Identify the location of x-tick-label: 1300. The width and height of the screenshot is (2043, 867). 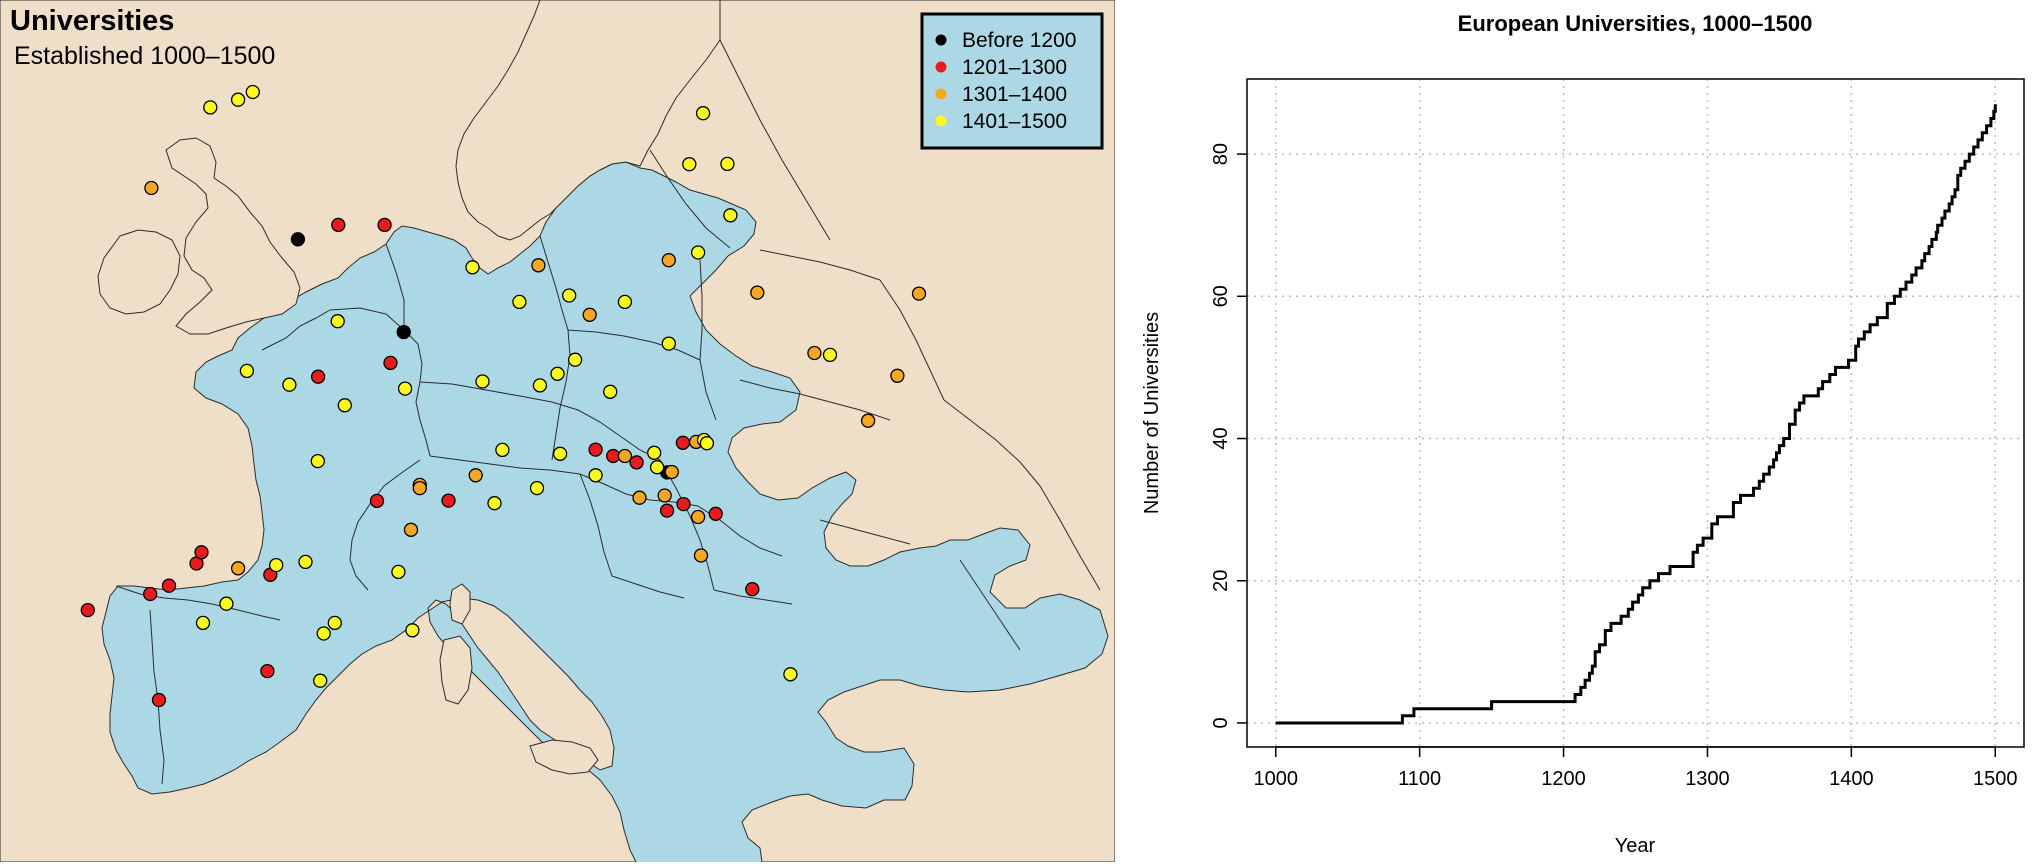
(1707, 779).